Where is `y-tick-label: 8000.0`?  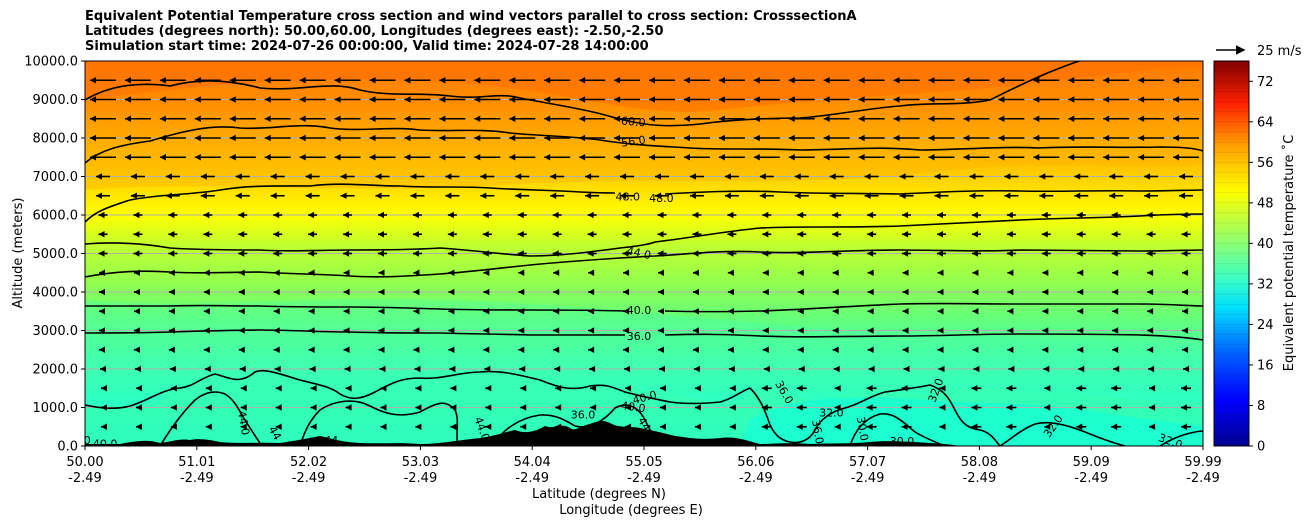 y-tick-label: 8000.0 is located at coordinates (56, 139).